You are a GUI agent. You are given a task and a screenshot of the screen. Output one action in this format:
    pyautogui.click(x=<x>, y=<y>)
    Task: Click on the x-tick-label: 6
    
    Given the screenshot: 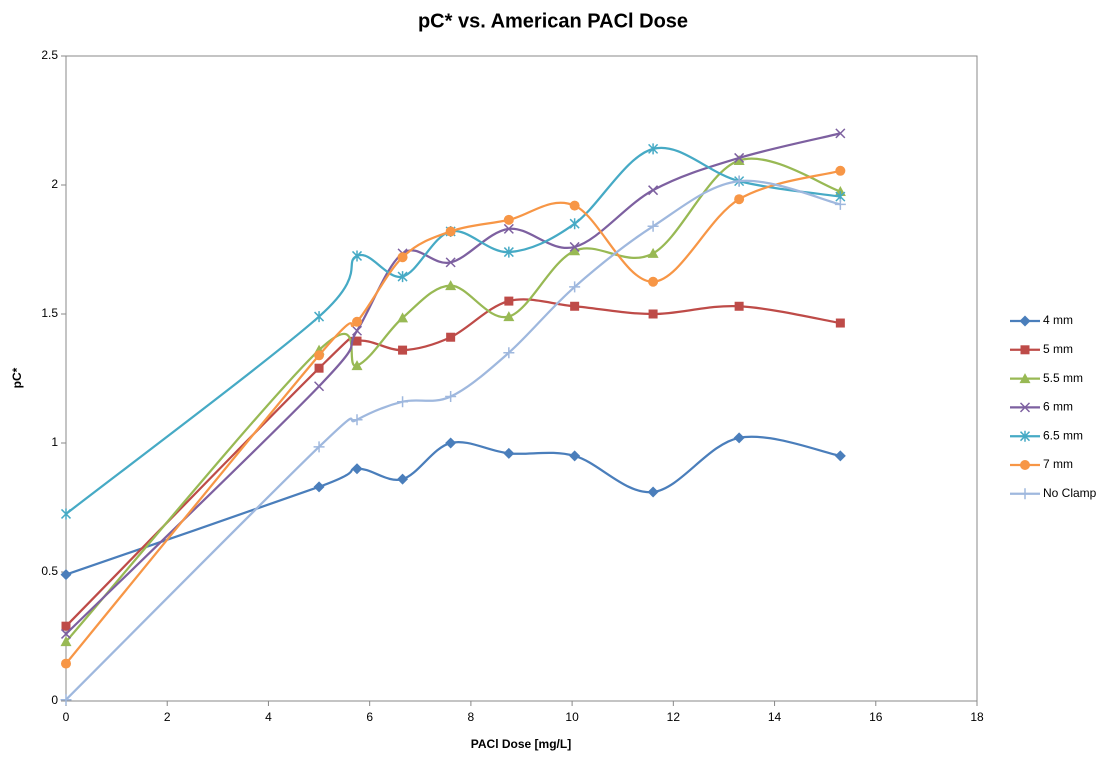 What is the action you would take?
    pyautogui.click(x=369, y=717)
    